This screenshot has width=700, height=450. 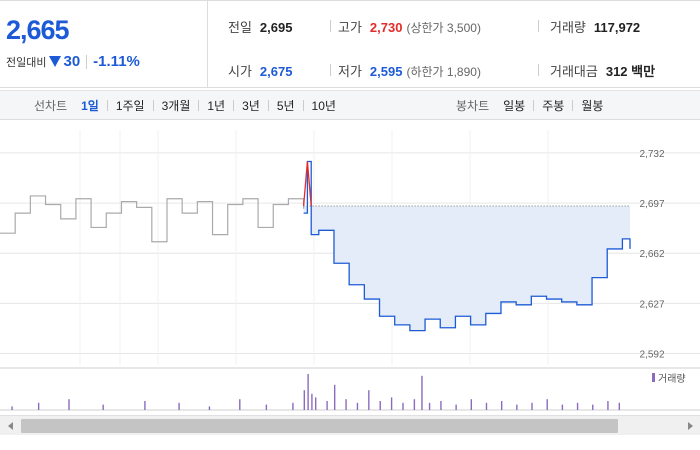 I want to click on tab-weekly: 주봉, so click(x=553, y=106).